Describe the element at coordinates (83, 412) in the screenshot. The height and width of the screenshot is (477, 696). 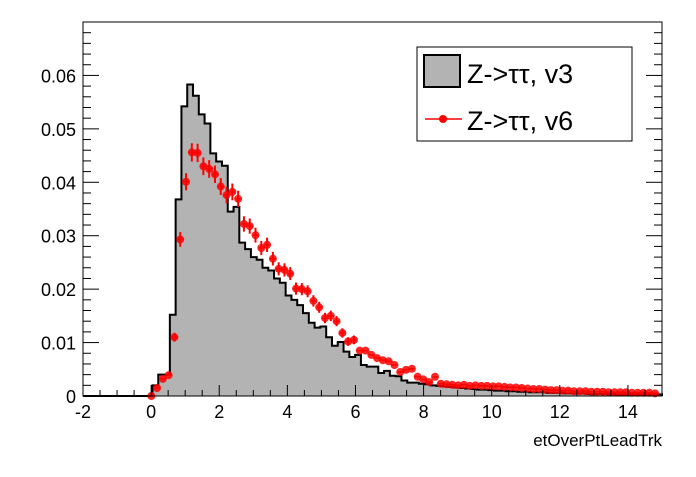
I see `x-tick-label: -2` at that location.